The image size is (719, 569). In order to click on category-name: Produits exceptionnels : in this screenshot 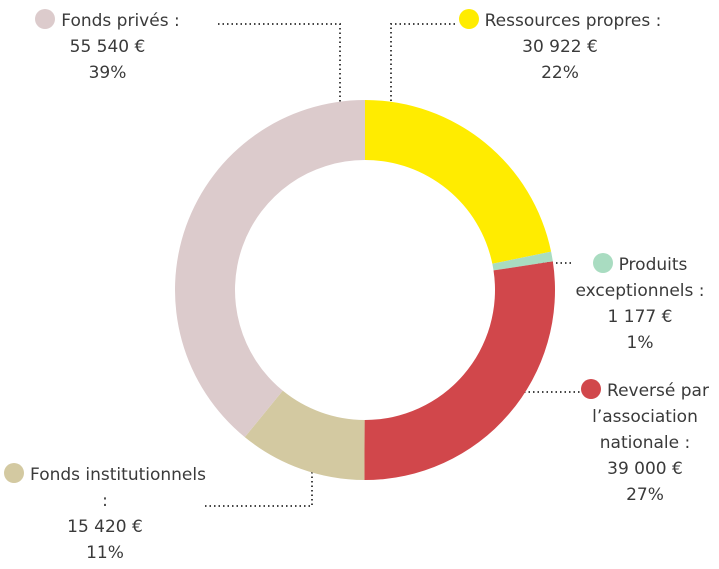, I will do `click(640, 278)`.